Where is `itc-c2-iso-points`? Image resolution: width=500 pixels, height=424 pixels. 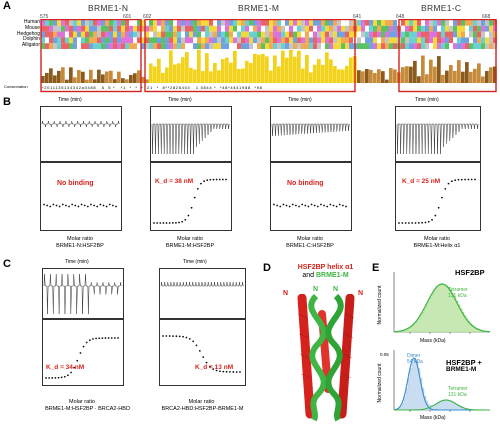
itc-c2-iso-points is located at coordinates (201, 354).